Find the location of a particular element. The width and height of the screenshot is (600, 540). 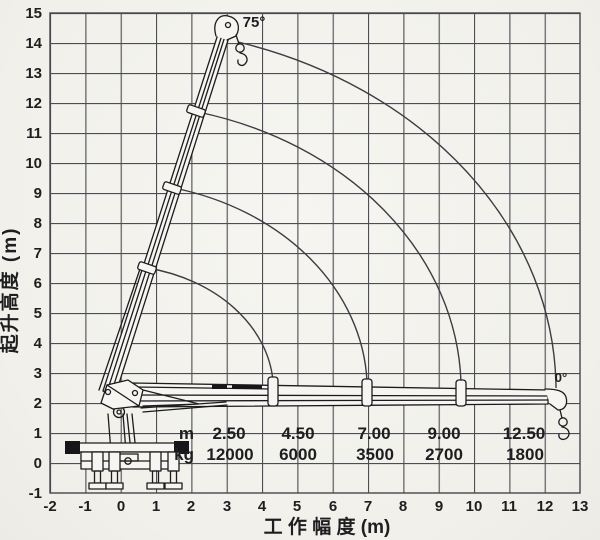

sheave is located at coordinates (228, 25).